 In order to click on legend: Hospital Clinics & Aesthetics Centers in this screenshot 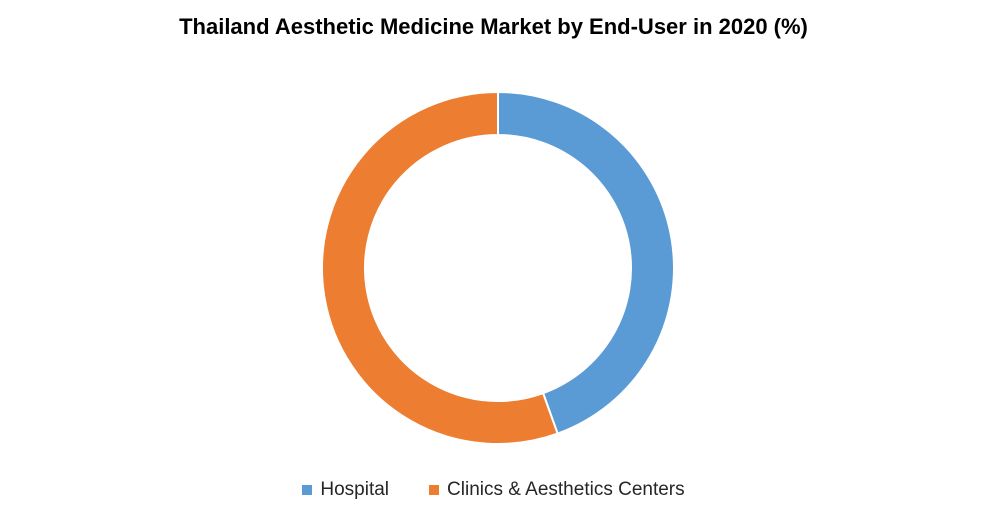, I will do `click(493, 490)`.